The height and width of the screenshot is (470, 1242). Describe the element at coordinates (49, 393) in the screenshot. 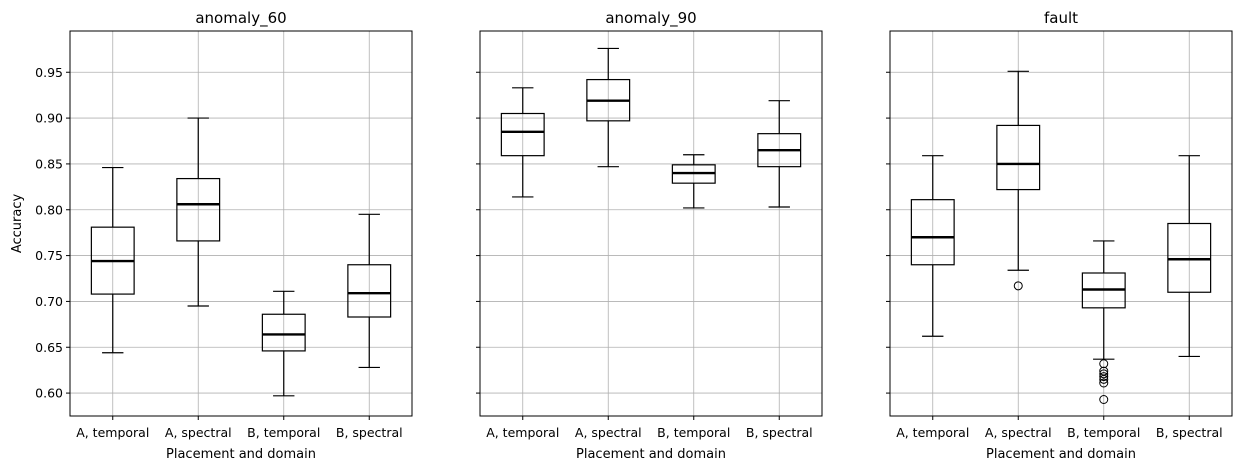

I see `y-tick-label: 0.60` at that location.